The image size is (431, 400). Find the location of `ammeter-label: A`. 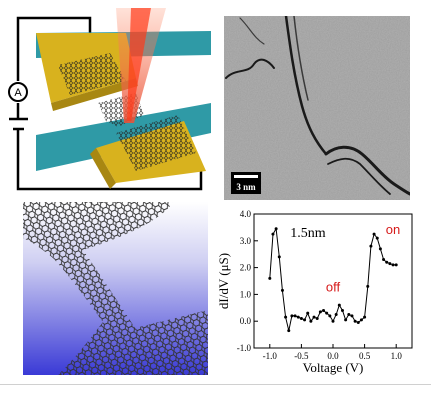

ammeter-label: A is located at coordinates (18, 93).